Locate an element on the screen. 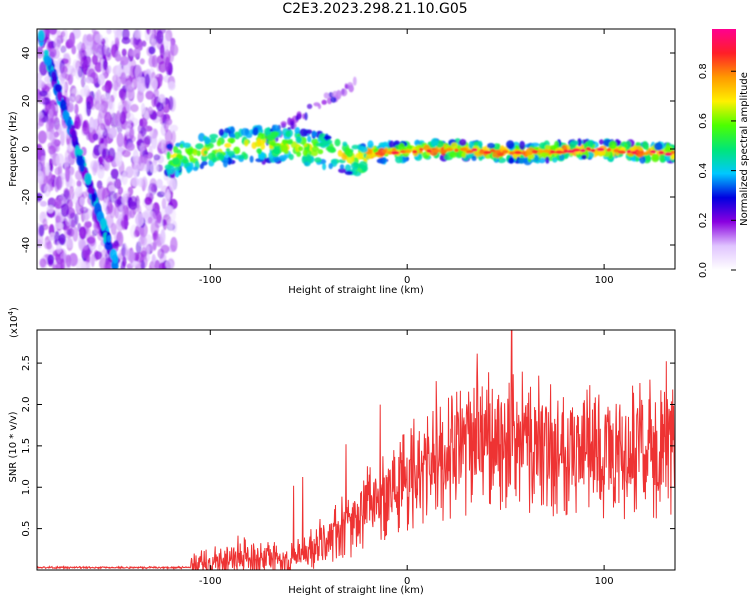 The image size is (750, 600). y-tick-label: -20 is located at coordinates (26, 197).